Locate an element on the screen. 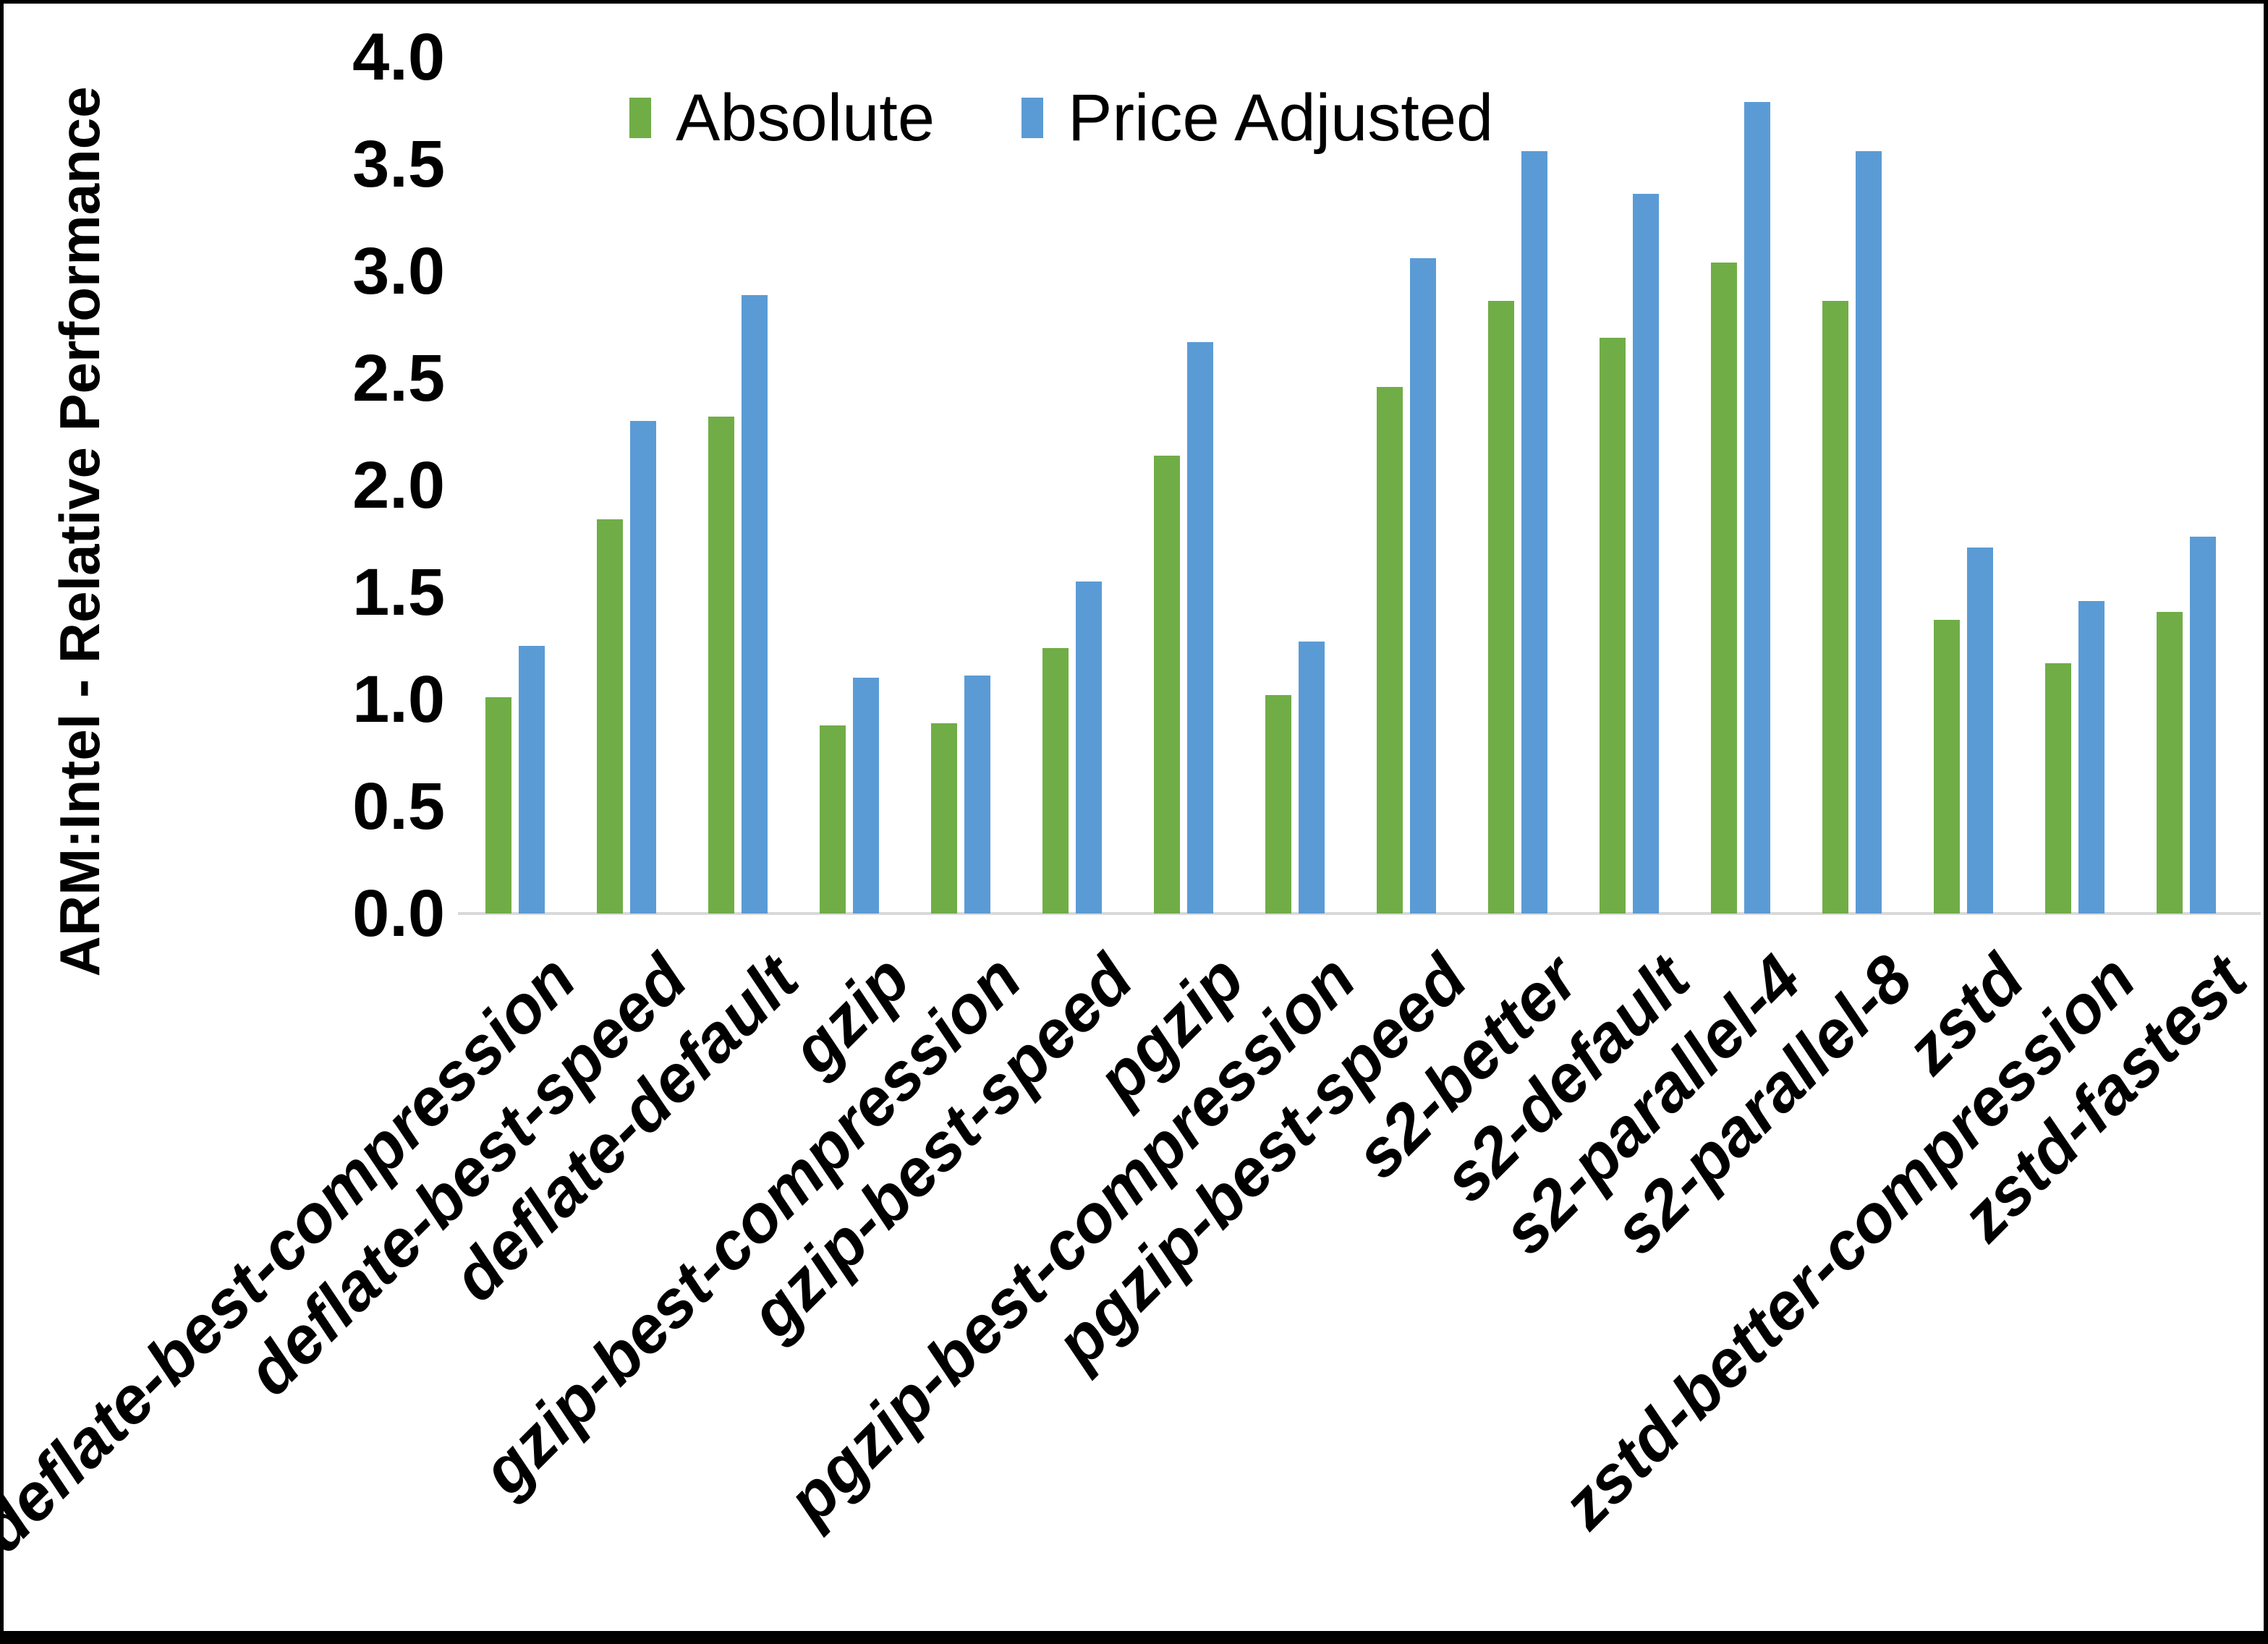 Image resolution: width=2268 pixels, height=1644 pixels. legend-label-absolute: Absolute is located at coordinates (805, 118).